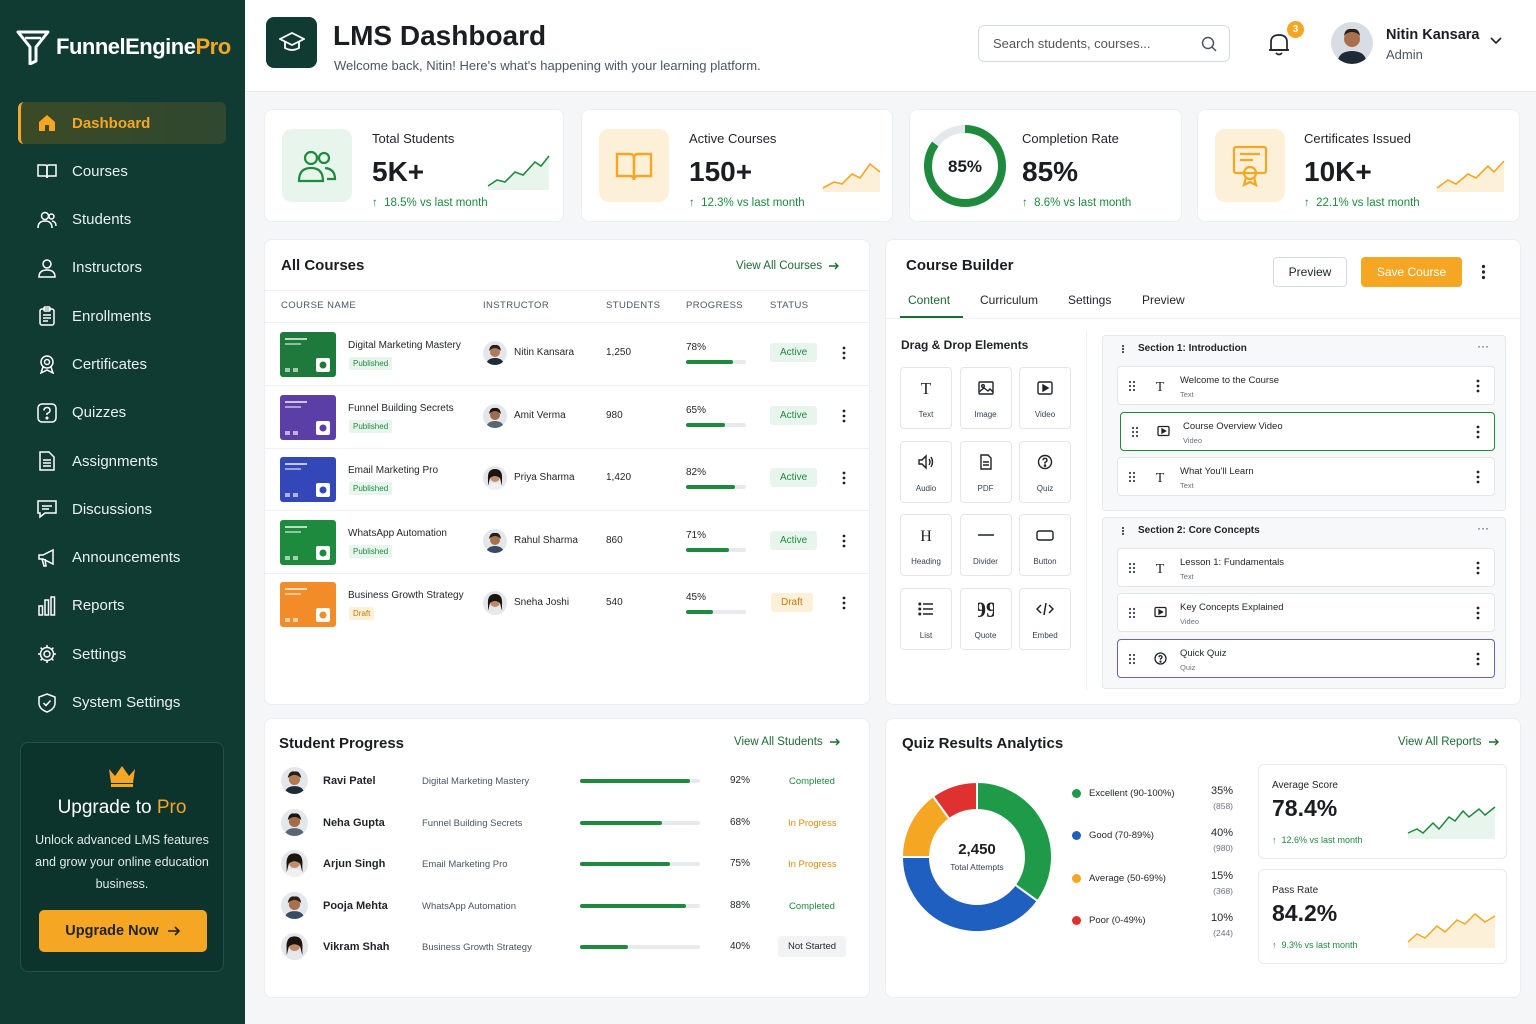  I want to click on tab-settings: Settings, so click(1090, 300).